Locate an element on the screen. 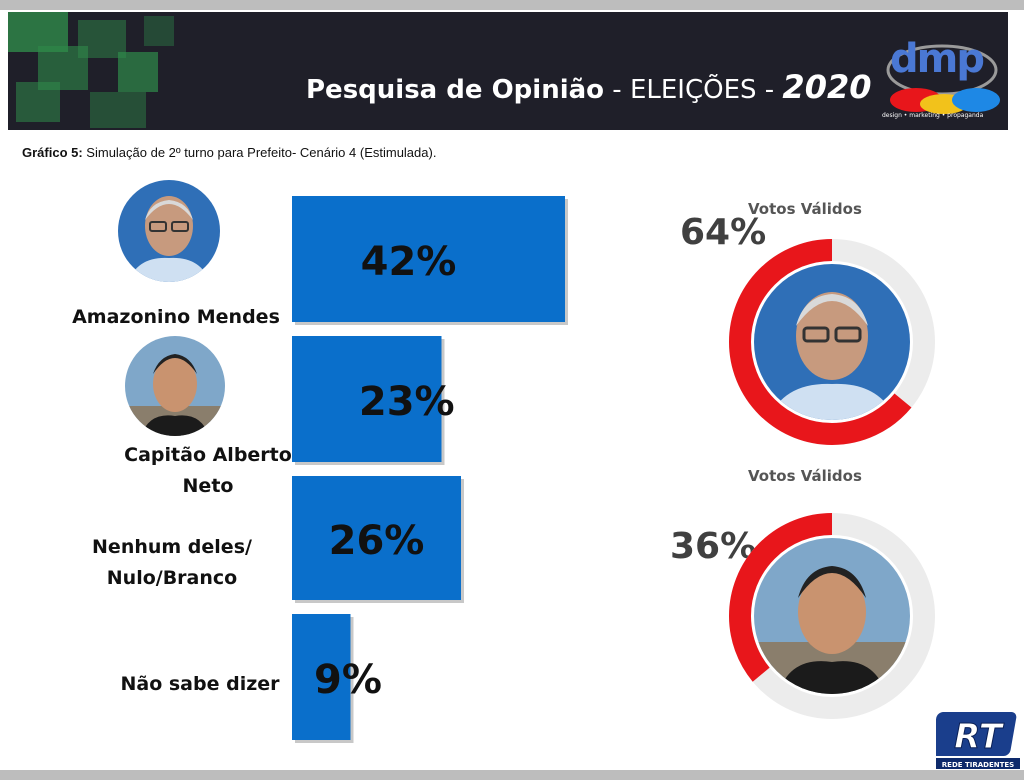  dmp-logo-subtext: design • marketing • propaganda is located at coordinates (933, 115).